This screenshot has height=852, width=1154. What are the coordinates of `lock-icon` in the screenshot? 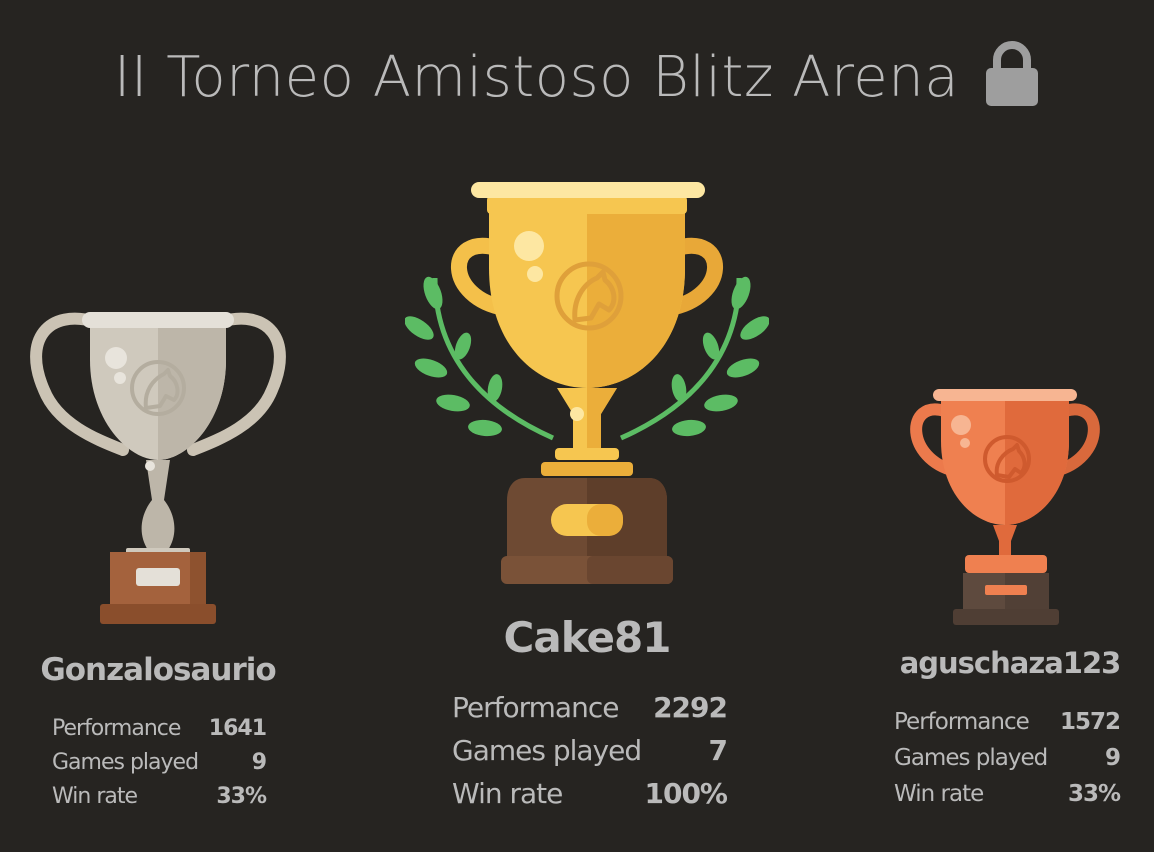 It's located at (1012, 75).